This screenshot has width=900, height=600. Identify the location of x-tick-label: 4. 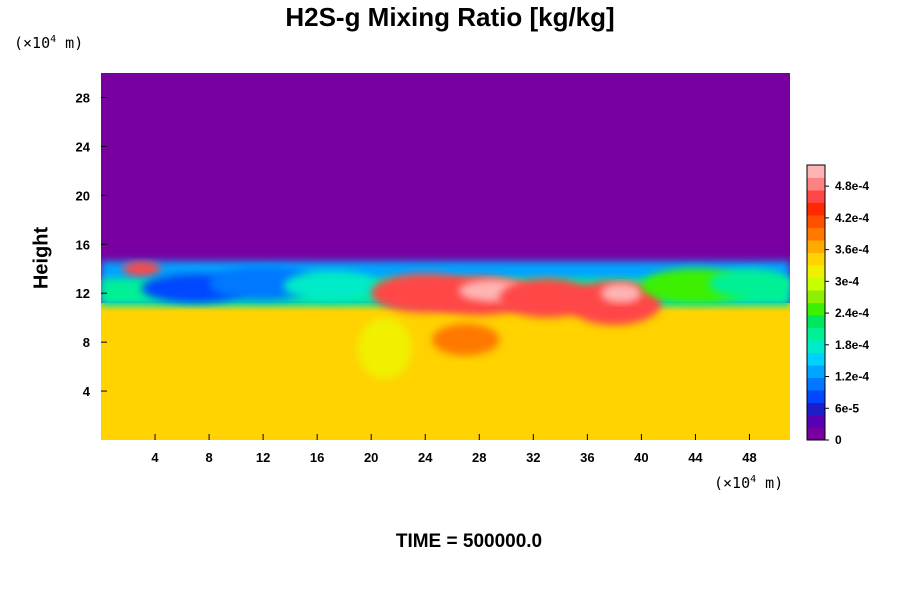
(155, 457).